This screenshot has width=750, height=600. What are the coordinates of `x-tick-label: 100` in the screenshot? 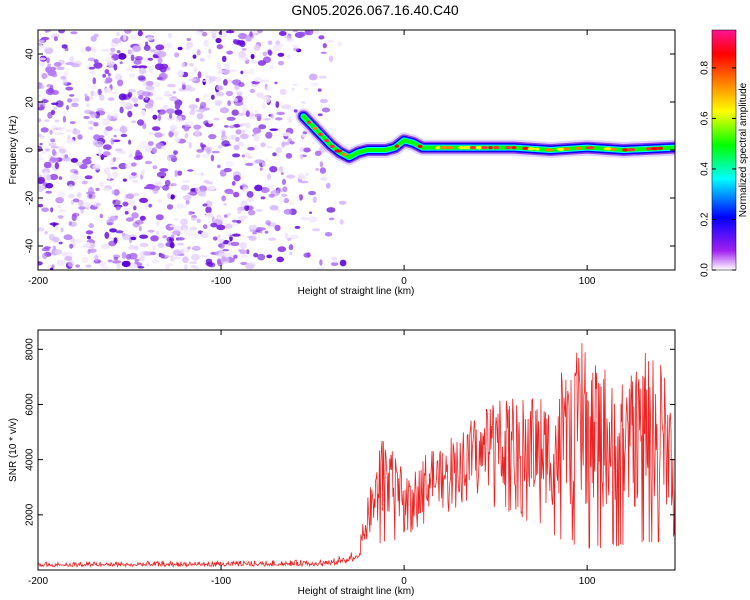 It's located at (587, 281).